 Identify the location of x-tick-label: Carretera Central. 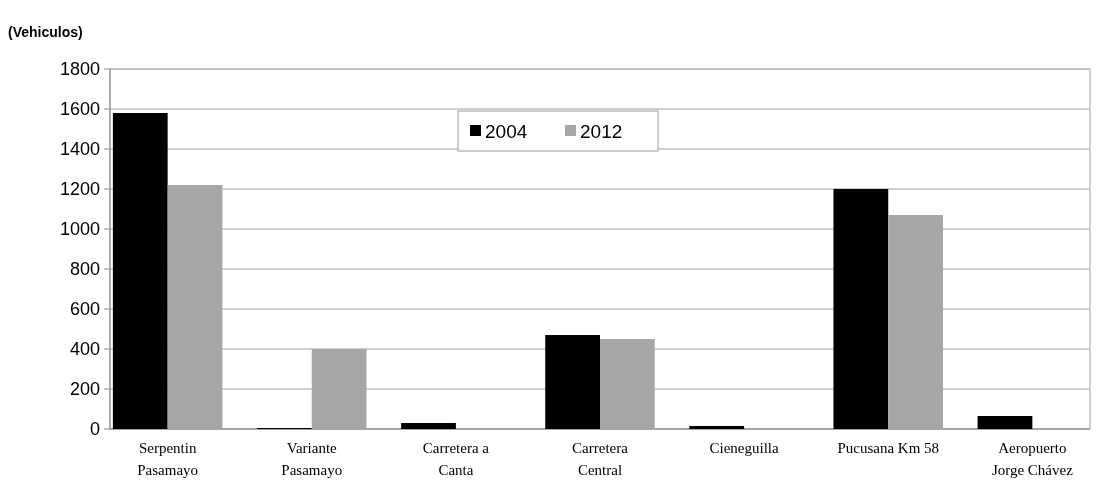
(600, 459).